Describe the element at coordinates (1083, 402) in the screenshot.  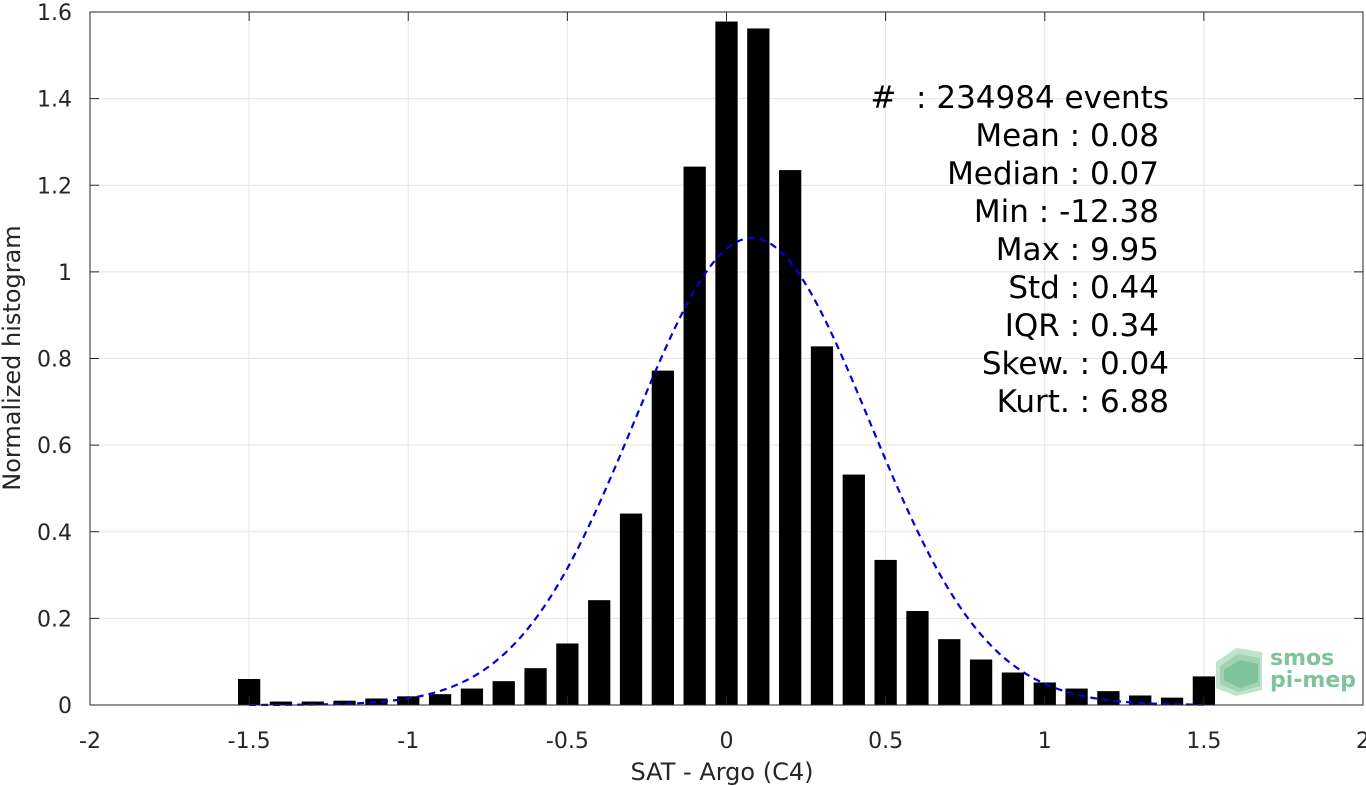
I see `stats-line: Kurt. : 6.88` at that location.